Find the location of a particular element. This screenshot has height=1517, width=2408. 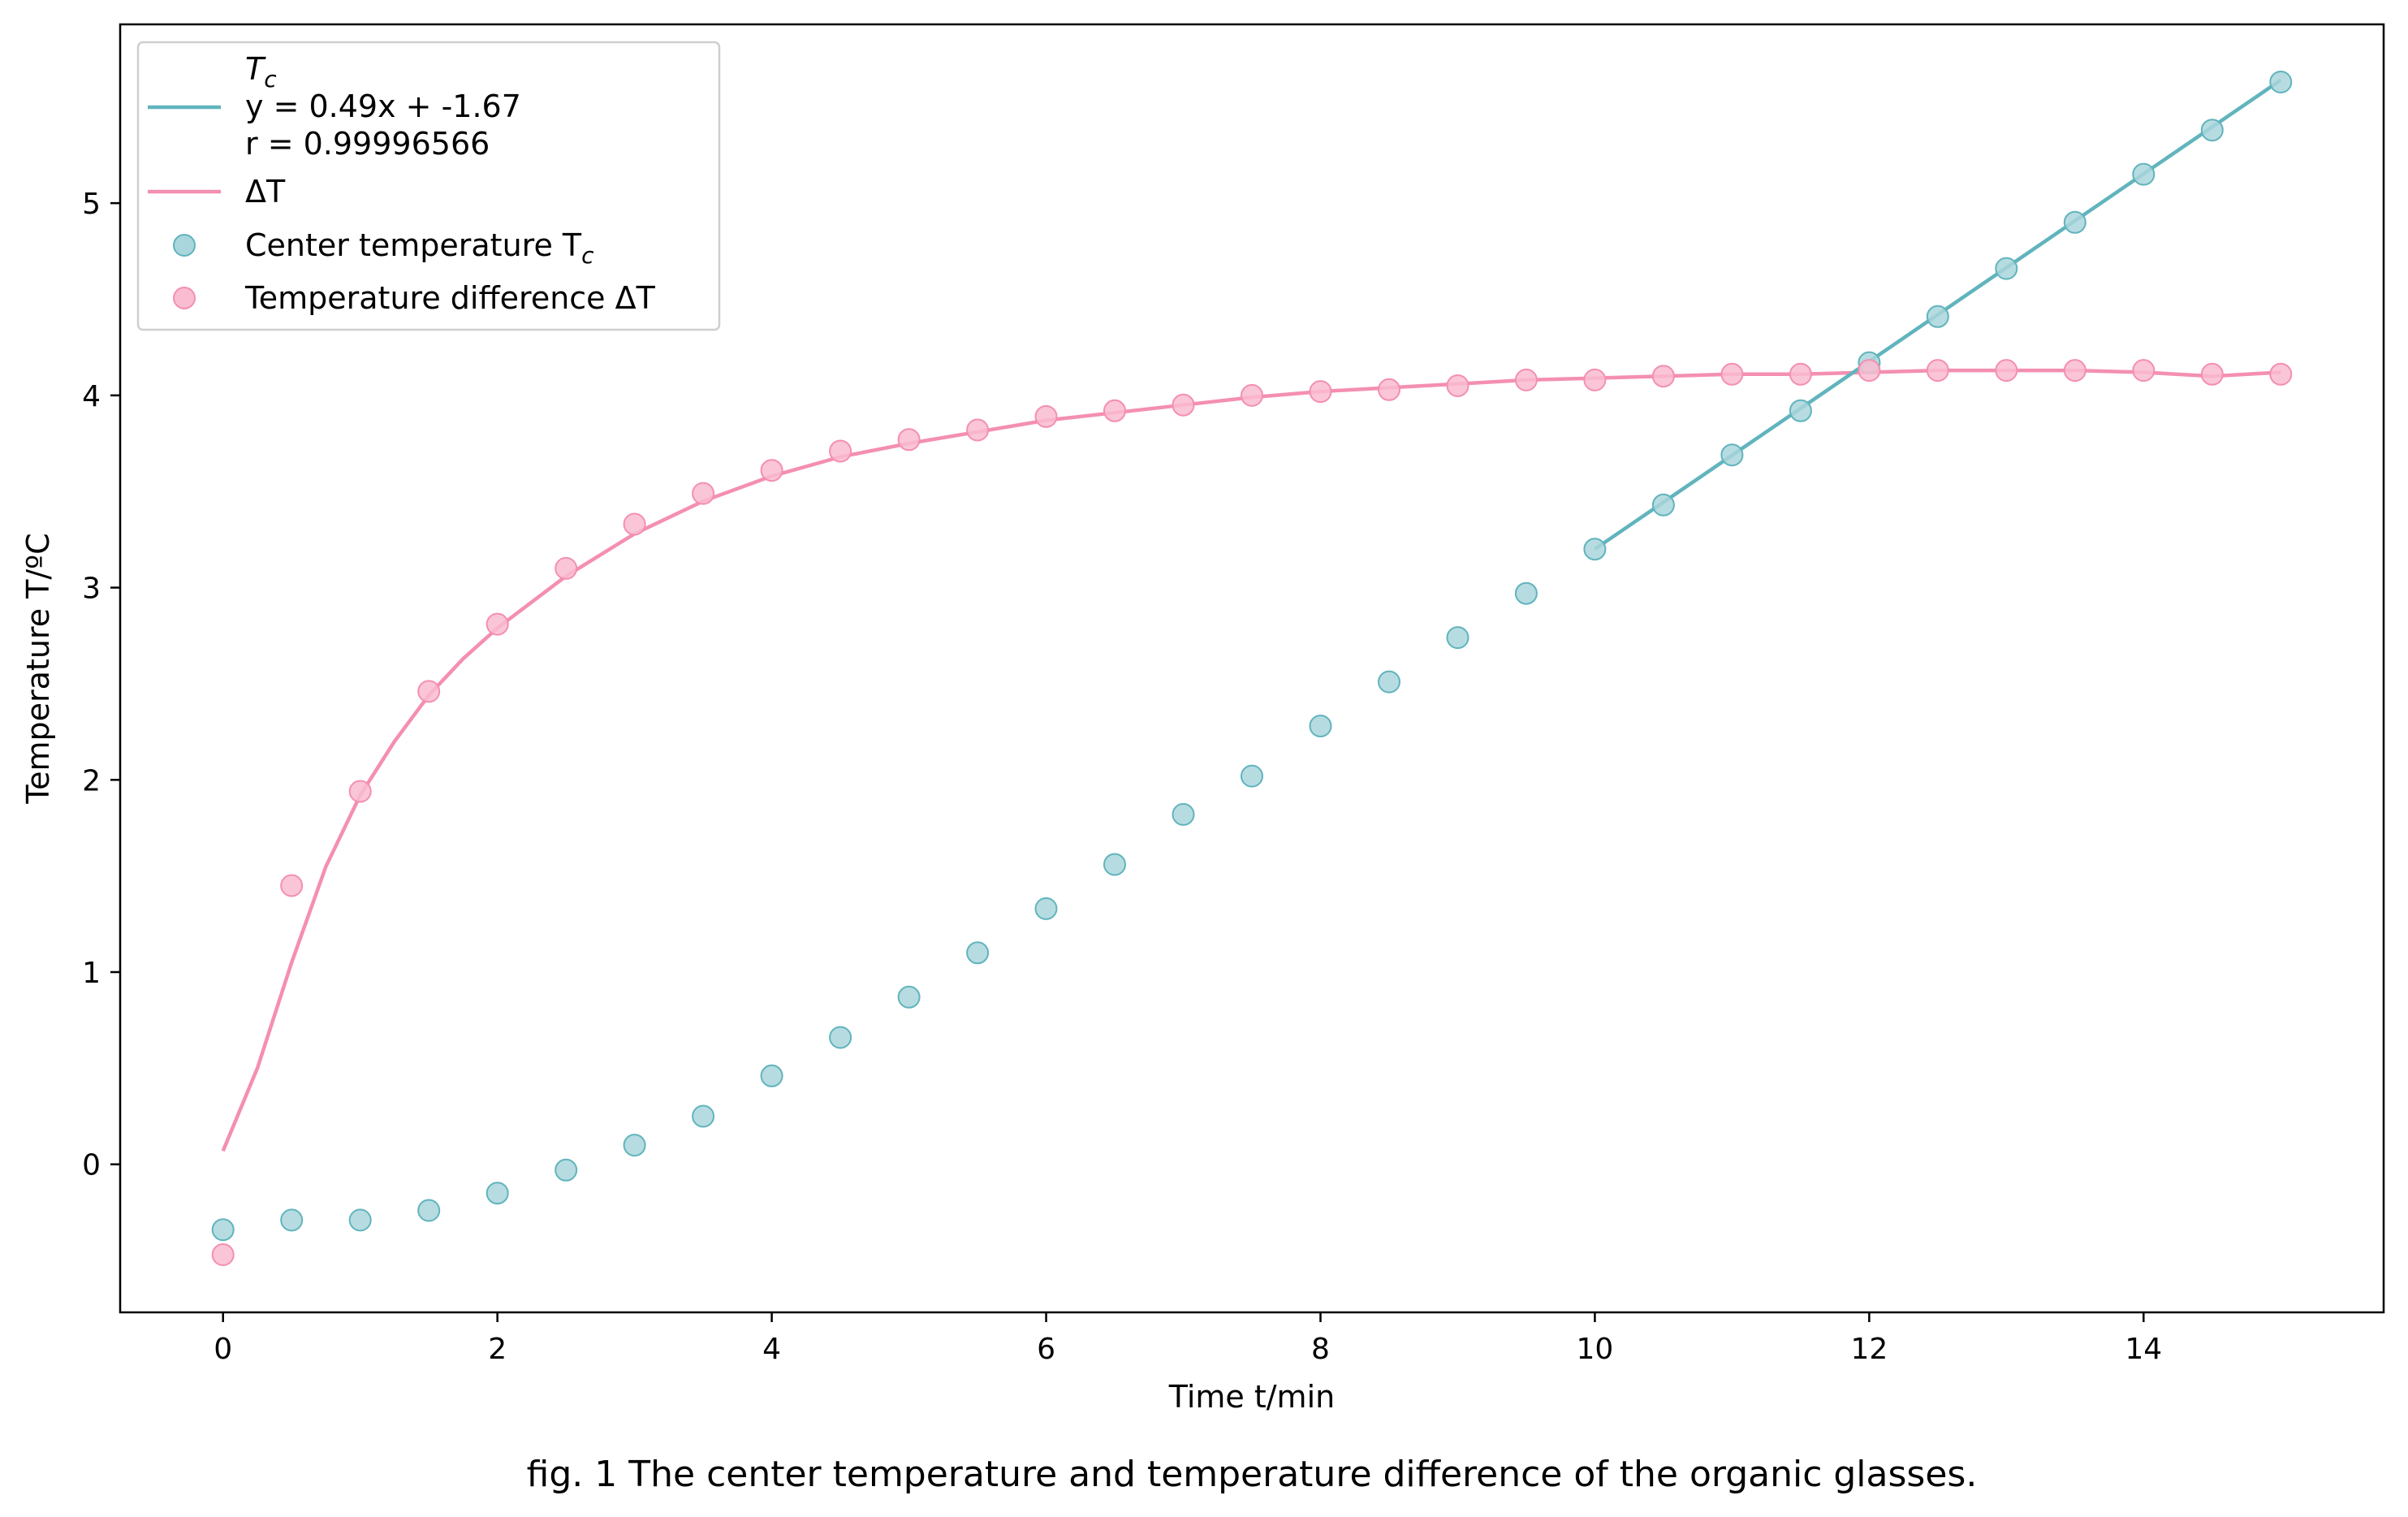

legend-dt-line-label: ΔT is located at coordinates (265, 192).